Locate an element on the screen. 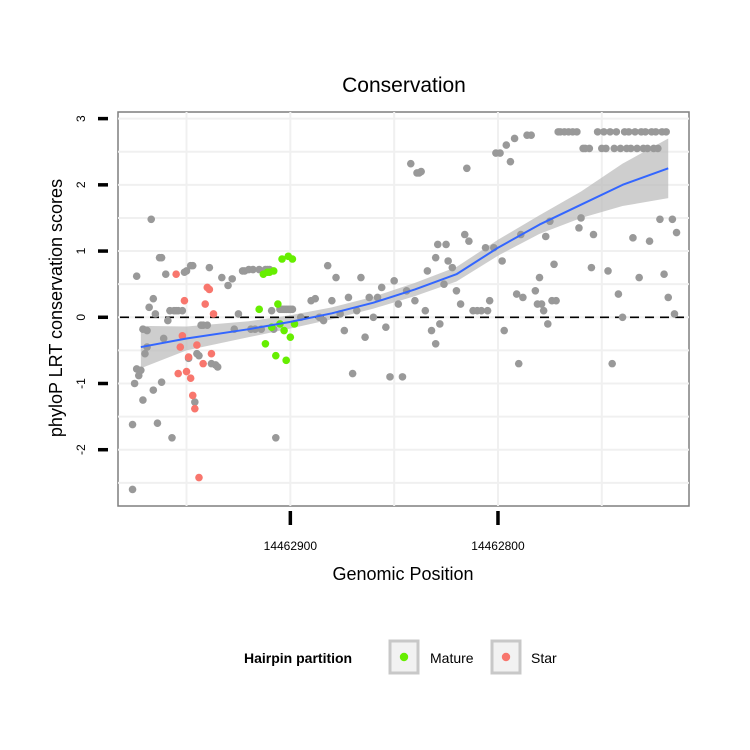  y-axis-label: phyloP LRT conservation scores is located at coordinates (56, 308).